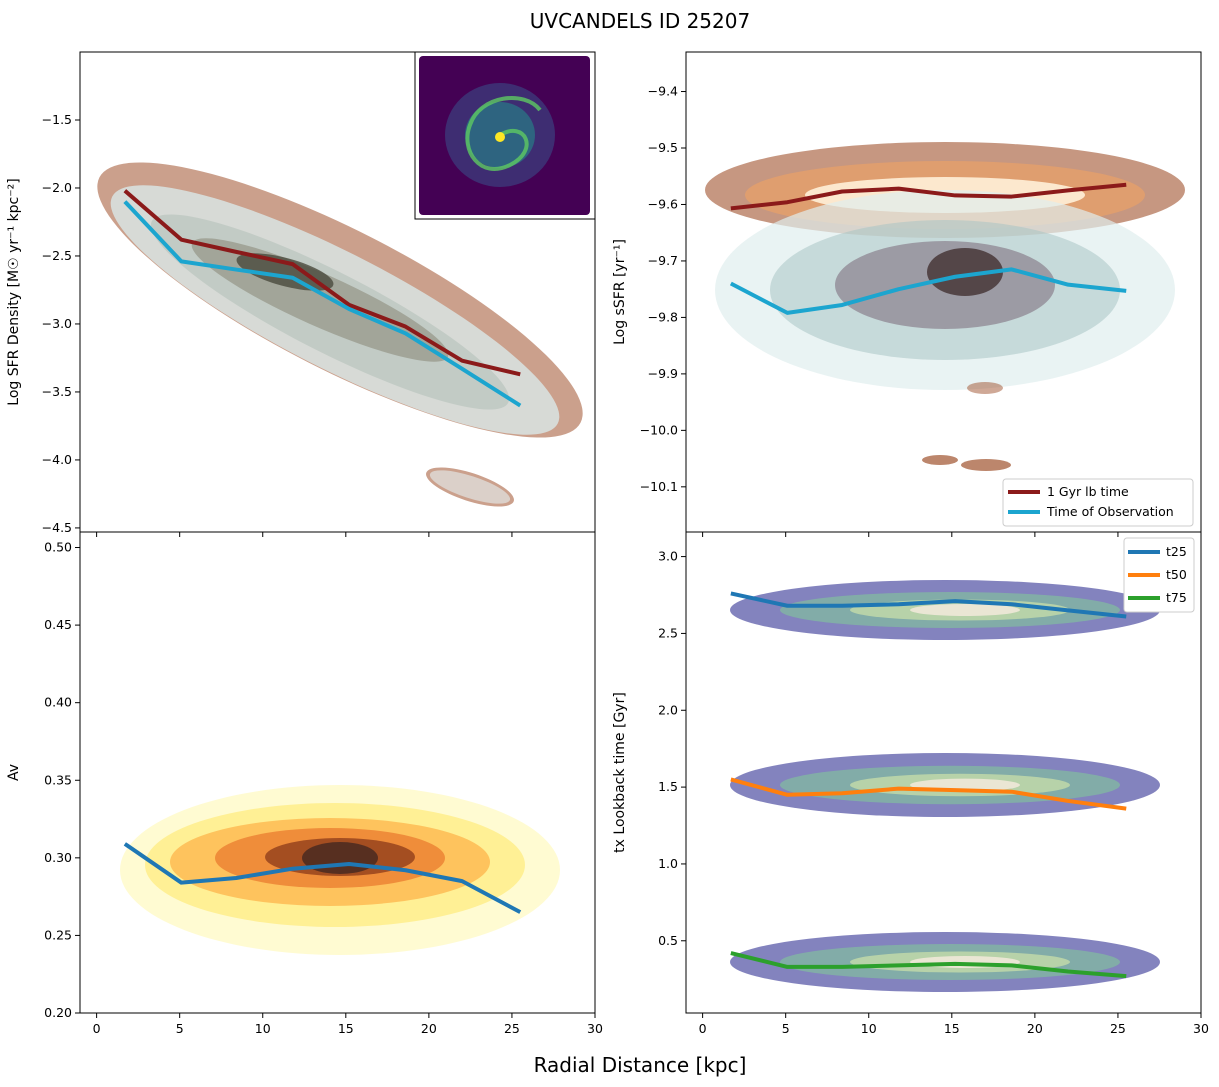 The image size is (1219, 1087). What do you see at coordinates (1098, 502) in the screenshot?
I see `legend: 1 Gyr lb time Time of Observation` at bounding box center [1098, 502].